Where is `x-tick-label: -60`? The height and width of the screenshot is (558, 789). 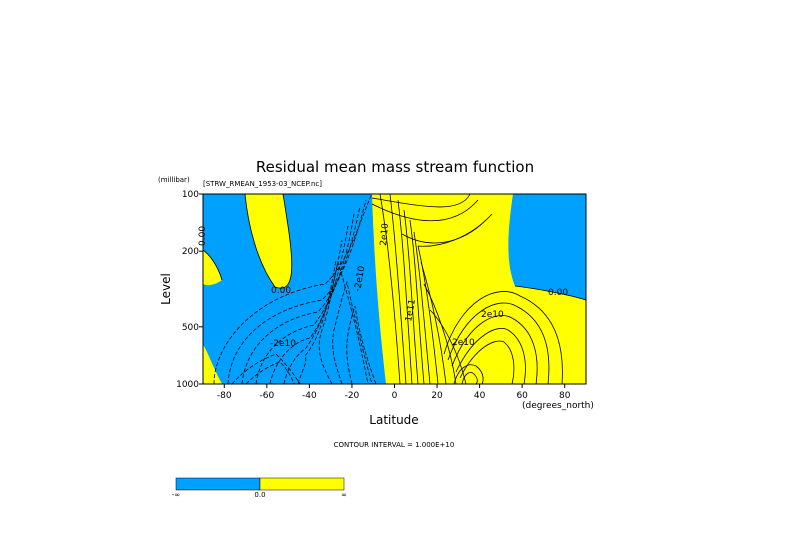 x-tick-label: -60 is located at coordinates (266, 396).